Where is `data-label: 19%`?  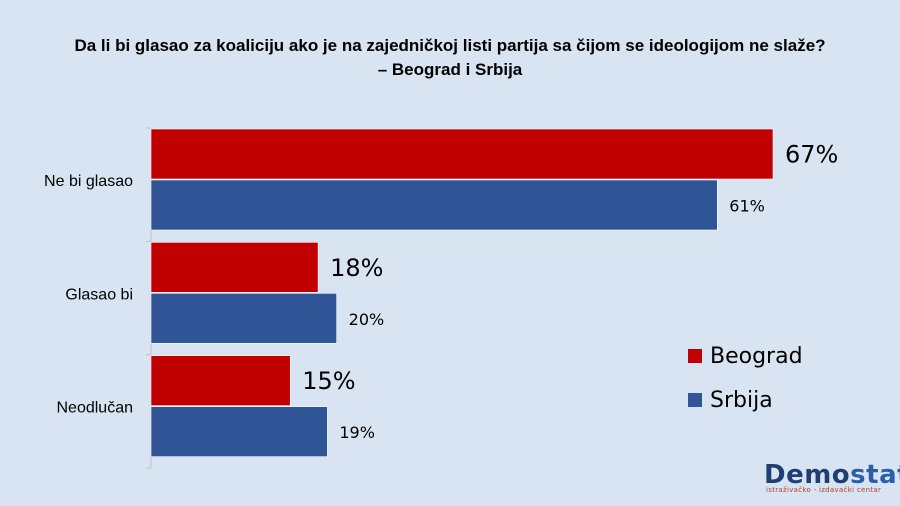 data-label: 19% is located at coordinates (357, 432).